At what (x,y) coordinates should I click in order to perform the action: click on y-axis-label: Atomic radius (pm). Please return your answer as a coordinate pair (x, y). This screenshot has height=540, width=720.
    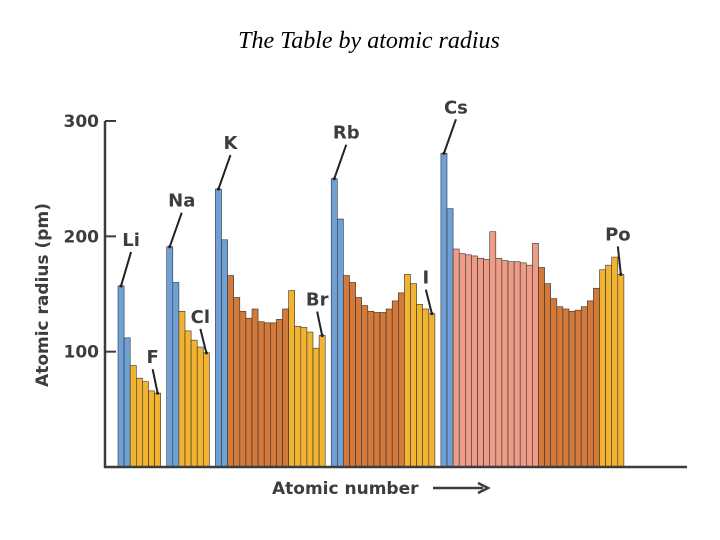
    Looking at the image, I should click on (43, 295).